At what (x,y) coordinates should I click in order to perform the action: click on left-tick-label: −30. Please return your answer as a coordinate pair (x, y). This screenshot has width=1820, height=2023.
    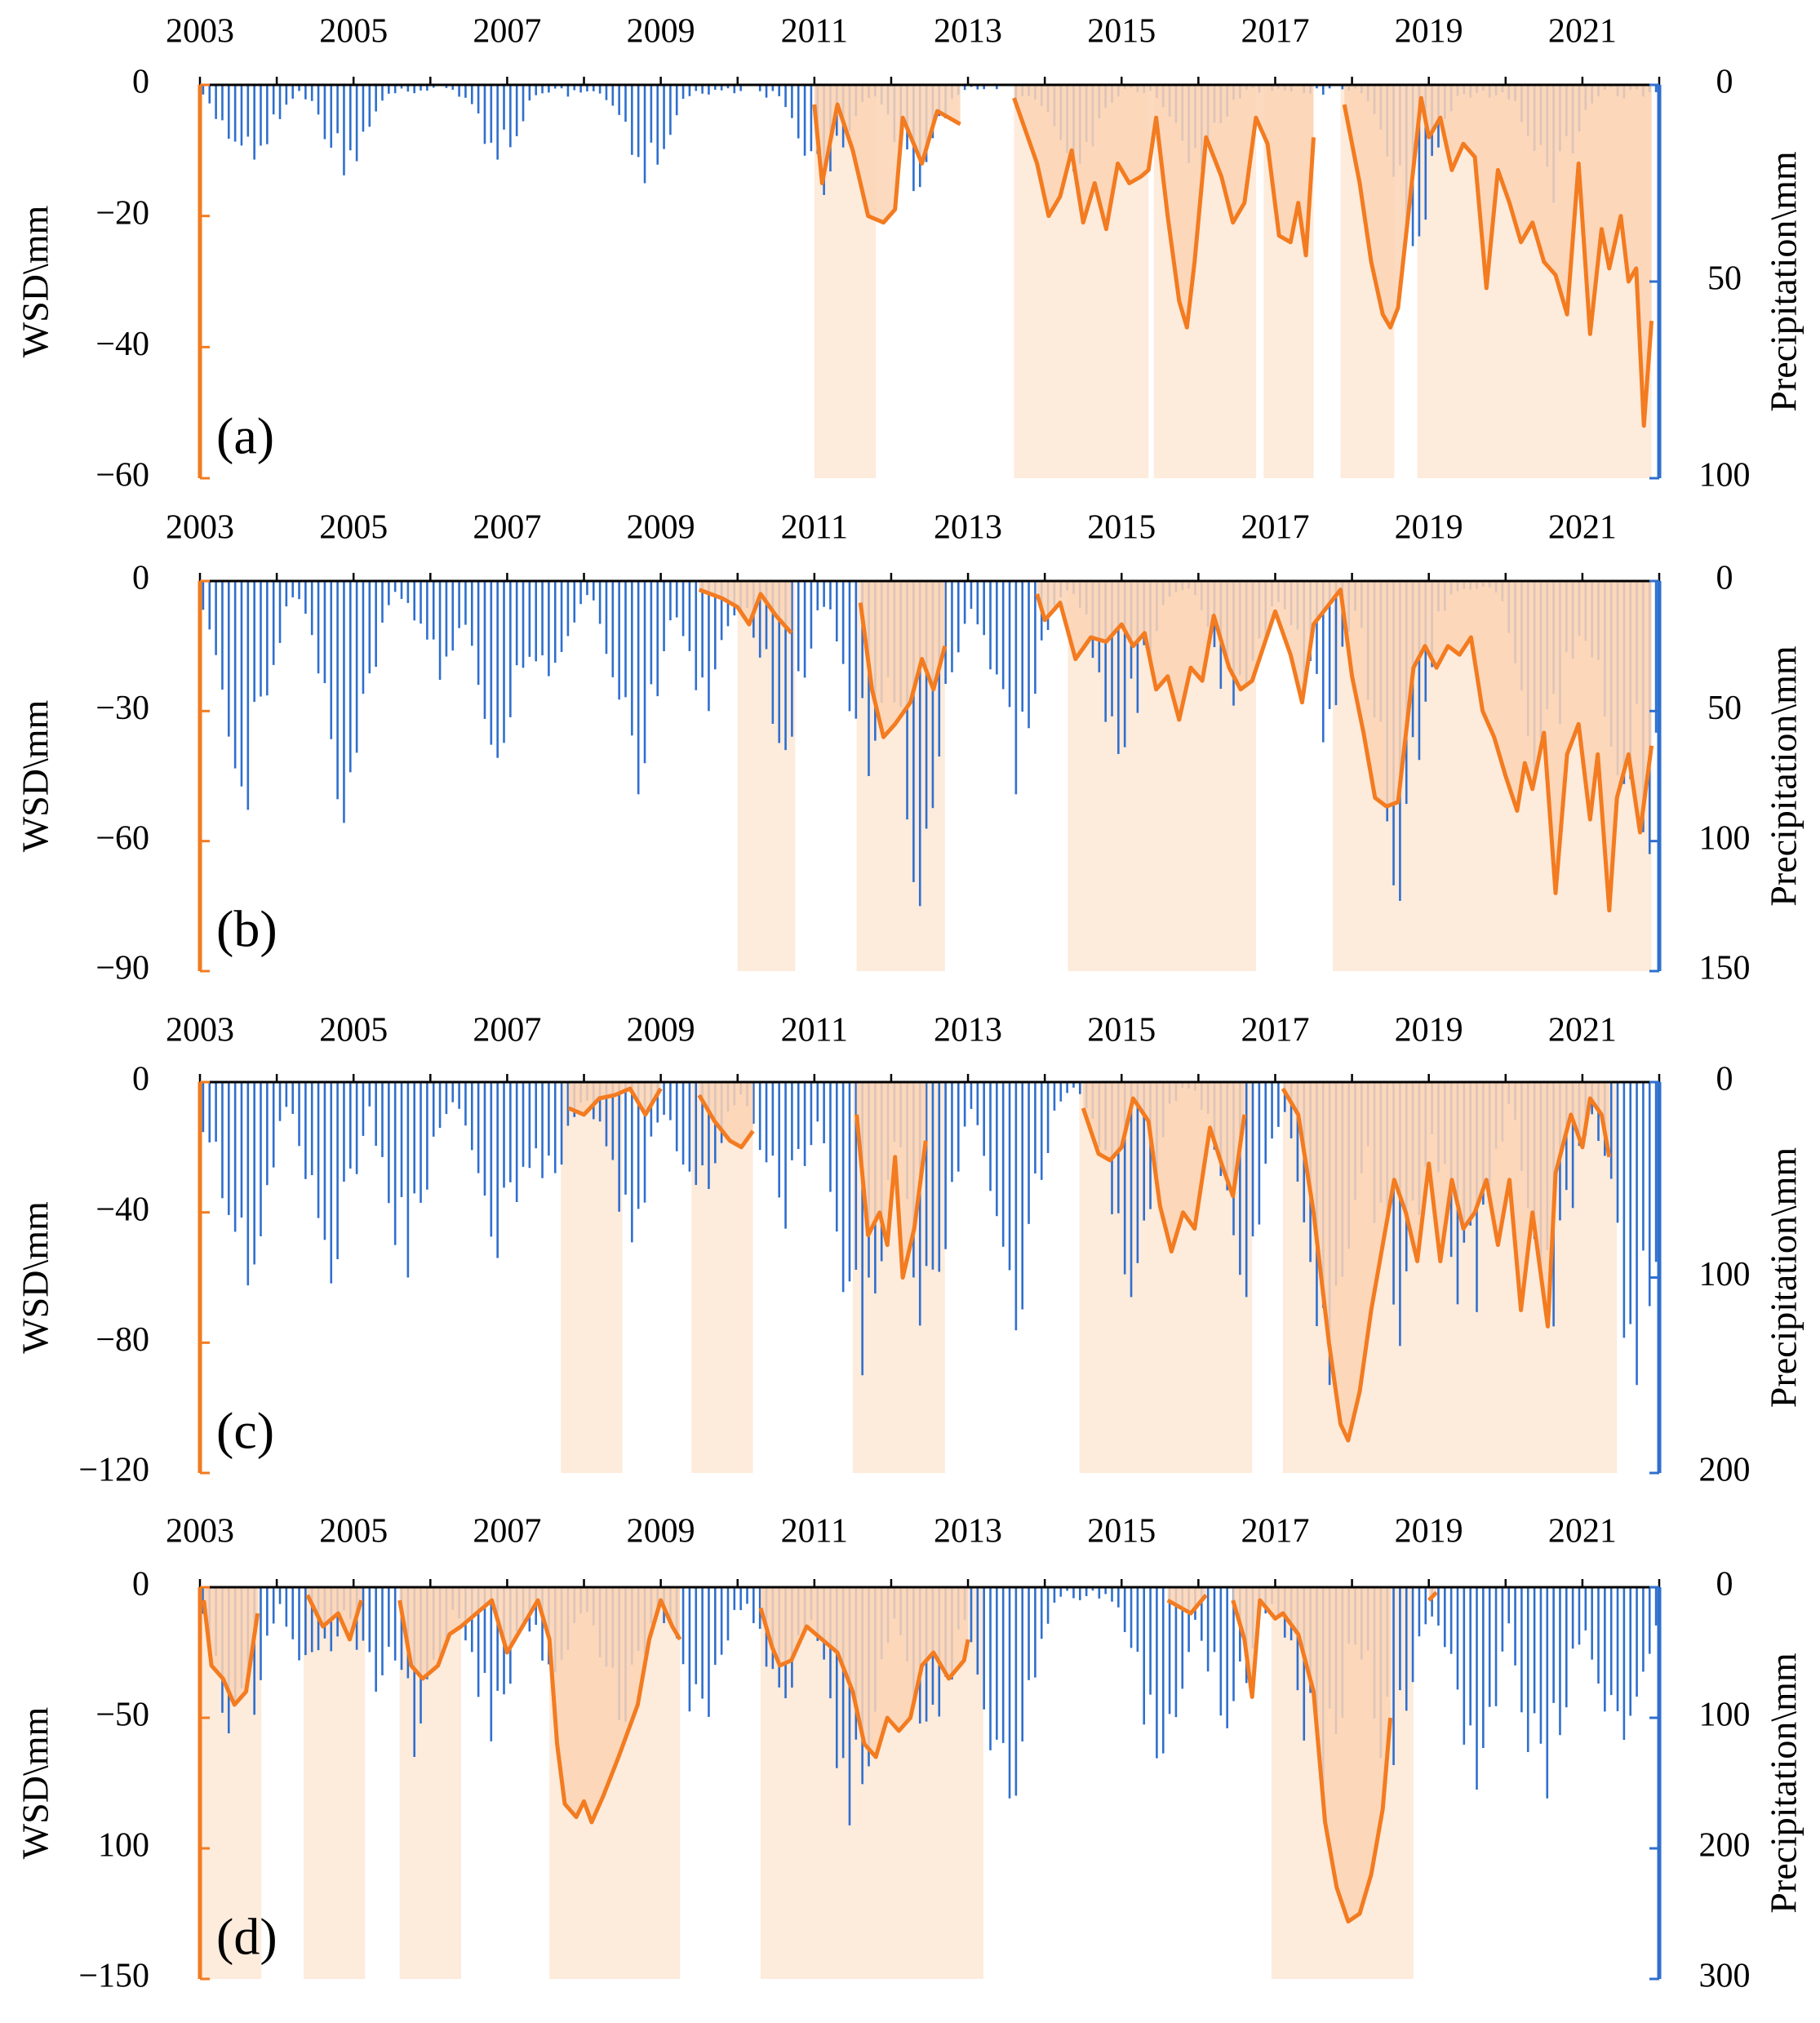
    Looking at the image, I should click on (122, 708).